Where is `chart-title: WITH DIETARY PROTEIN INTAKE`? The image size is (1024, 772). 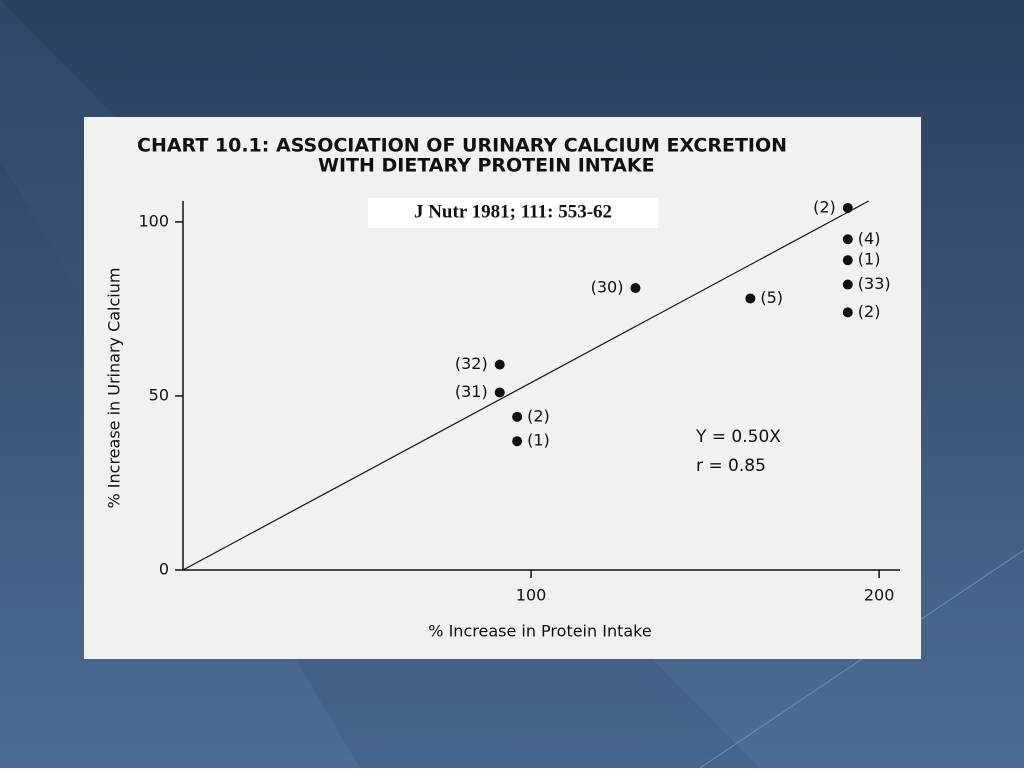 chart-title: WITH DIETARY PROTEIN INTAKE is located at coordinates (486, 166).